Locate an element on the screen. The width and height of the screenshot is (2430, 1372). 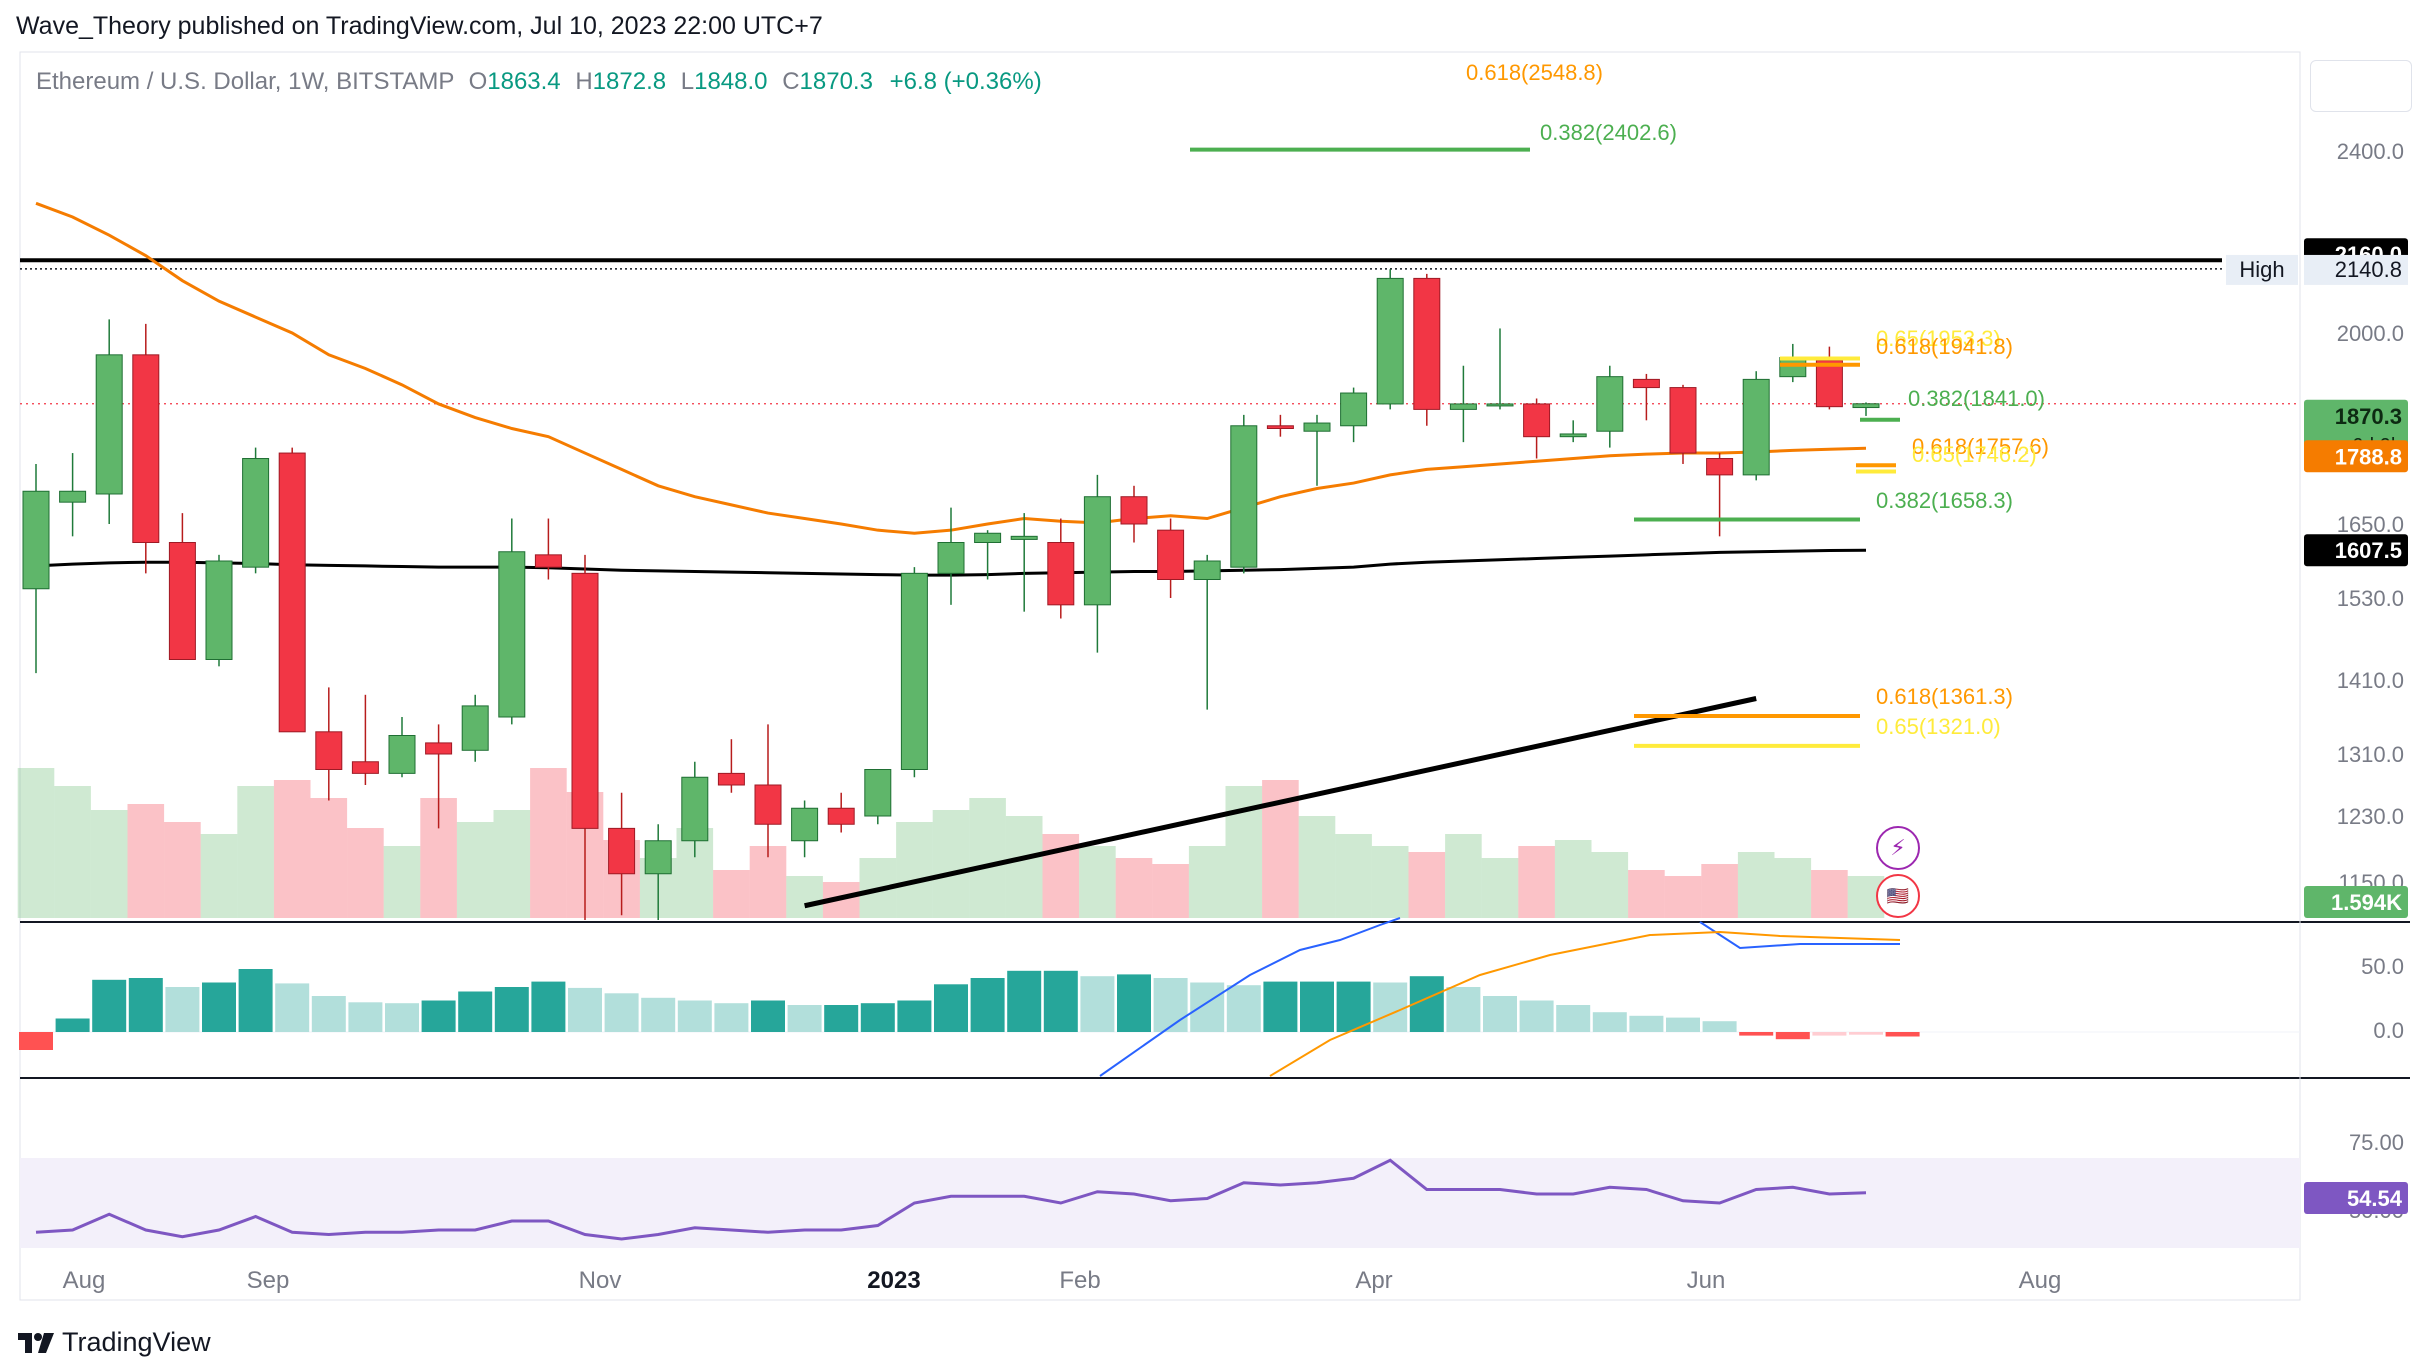
fib-label: 0.618(1757.6) is located at coordinates (1980, 446).